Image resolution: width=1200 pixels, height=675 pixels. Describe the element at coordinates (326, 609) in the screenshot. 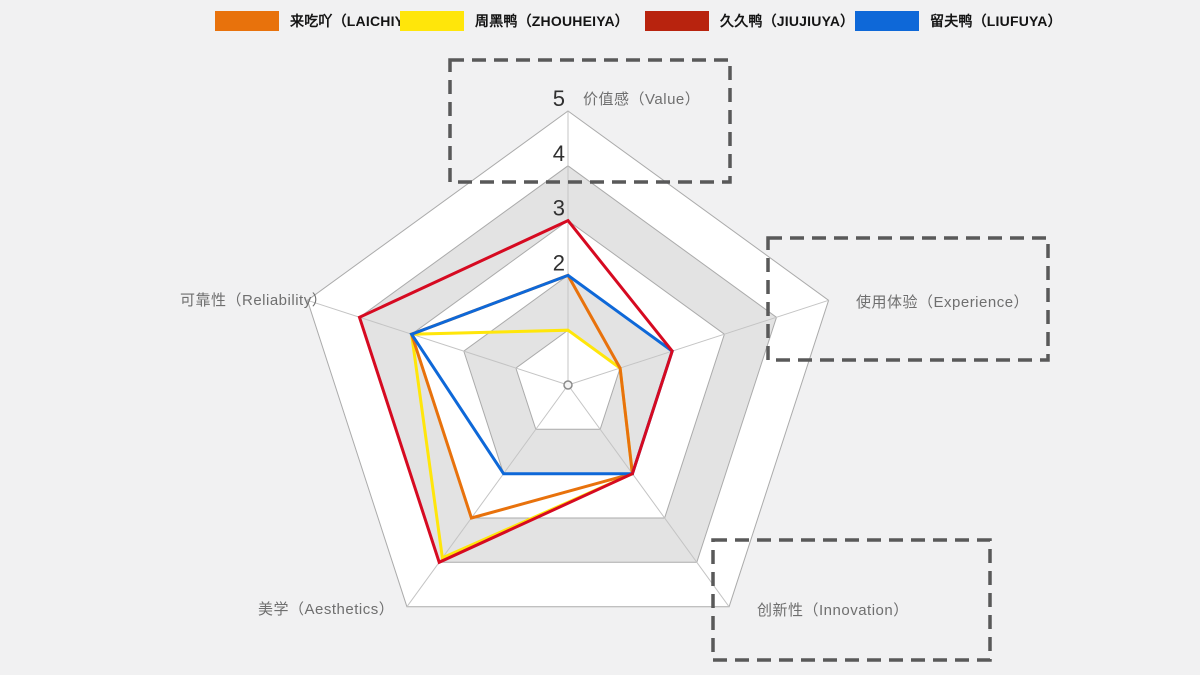

I see `axis-label-aesthetics: 美学（Aesthetics）` at that location.